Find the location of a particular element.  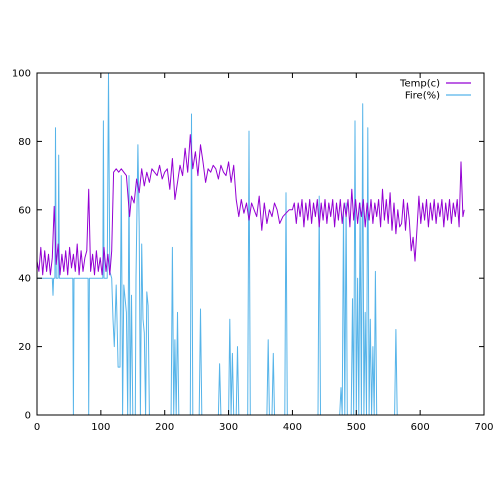

y-tick-label: 60 is located at coordinates (24, 210).